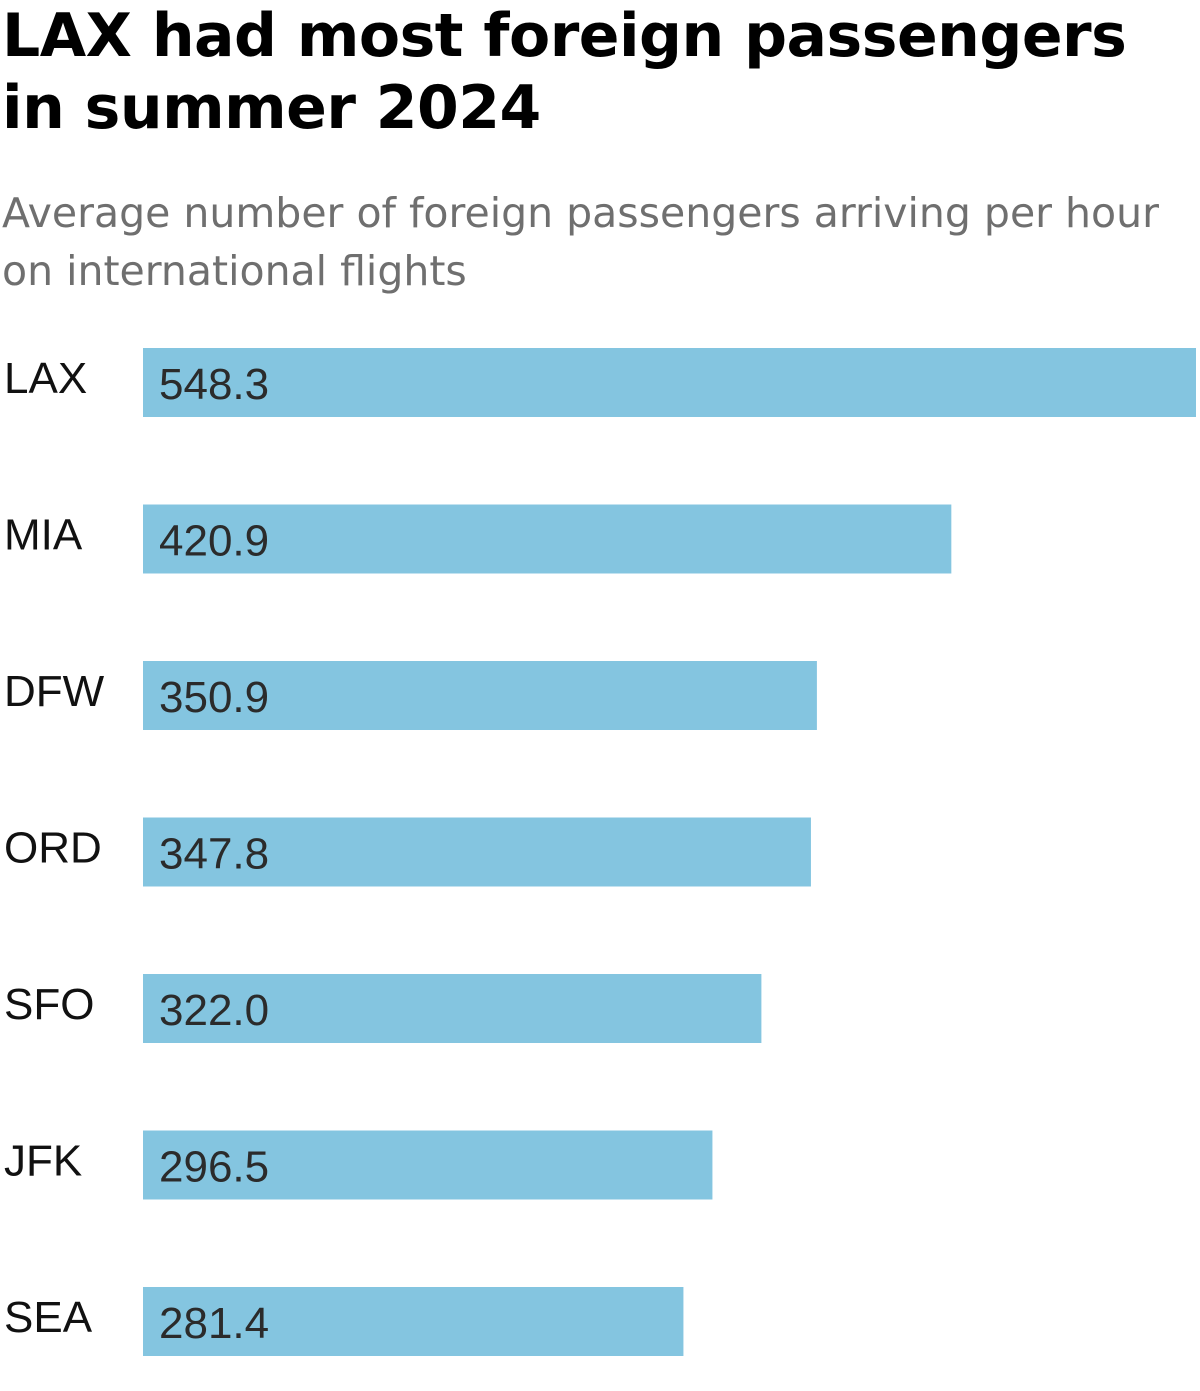 The height and width of the screenshot is (1391, 1200). Describe the element at coordinates (43, 535) in the screenshot. I see `category-label-mia: MIA` at that location.